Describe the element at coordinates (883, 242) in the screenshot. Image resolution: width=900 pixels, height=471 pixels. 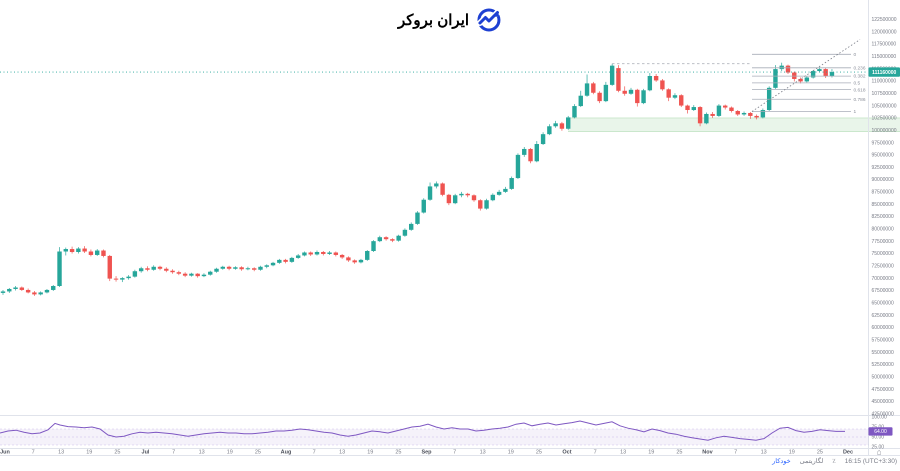
I see `price-tick-label: 77500000` at that location.